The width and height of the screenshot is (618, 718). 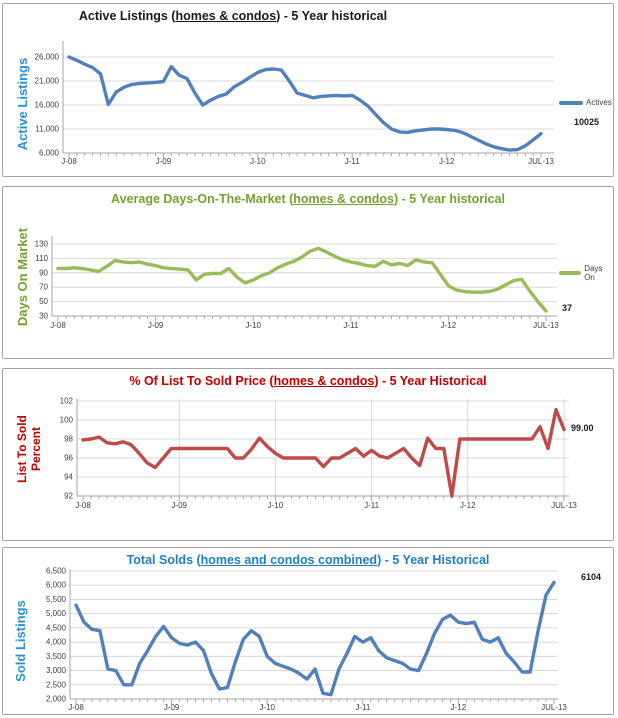 I want to click on list-to-sold-line-chart: 92 94 96 98 100 102 J-08 J-09 J-10 J-11 J-12 JUL-13, so click(x=319, y=454).